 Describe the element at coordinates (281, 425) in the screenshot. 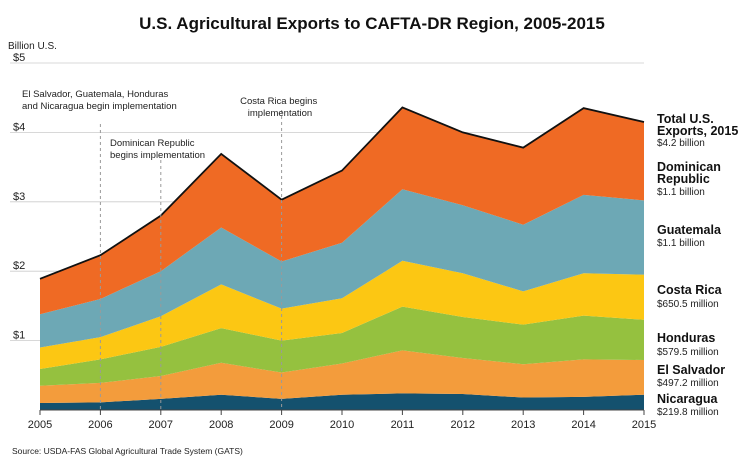

I see `x-tick-label-2009: 2009` at that location.